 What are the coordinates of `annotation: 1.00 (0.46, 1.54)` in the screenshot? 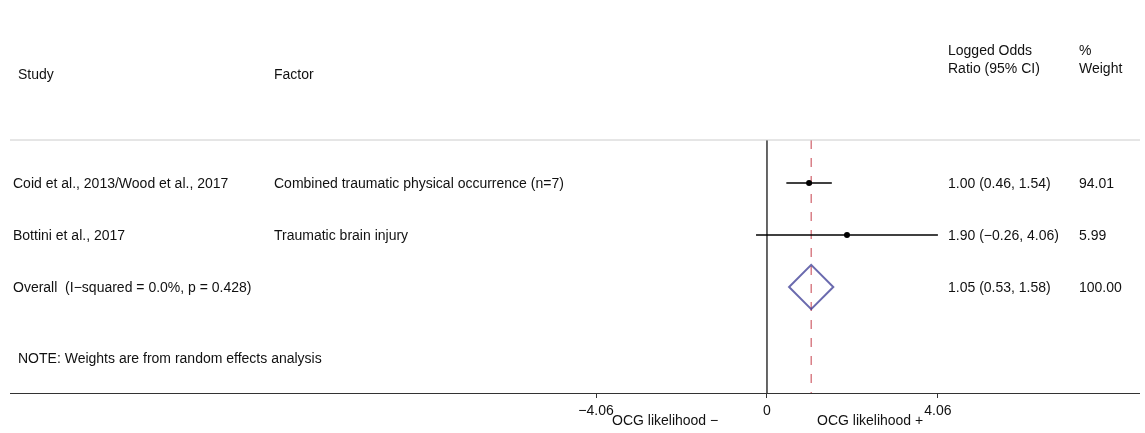 It's located at (999, 183).